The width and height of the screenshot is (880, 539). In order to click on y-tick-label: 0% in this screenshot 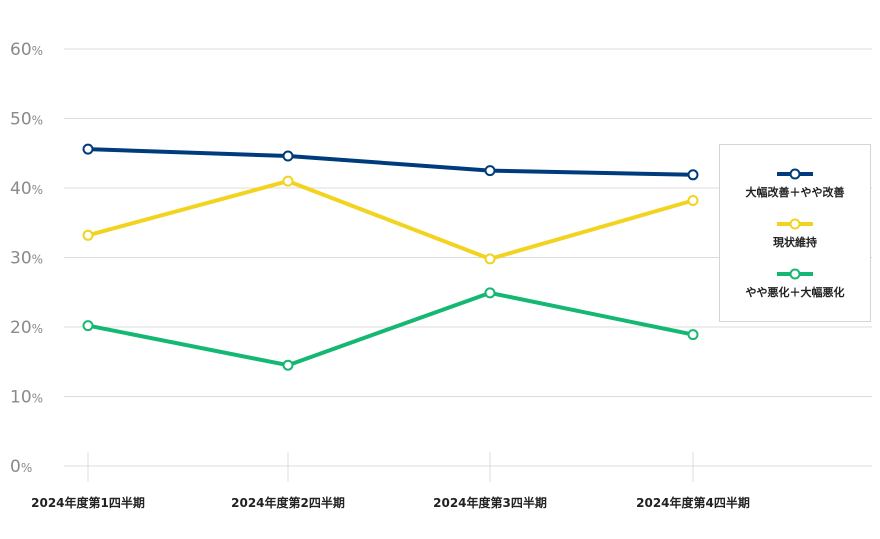, I will do `click(21, 467)`.